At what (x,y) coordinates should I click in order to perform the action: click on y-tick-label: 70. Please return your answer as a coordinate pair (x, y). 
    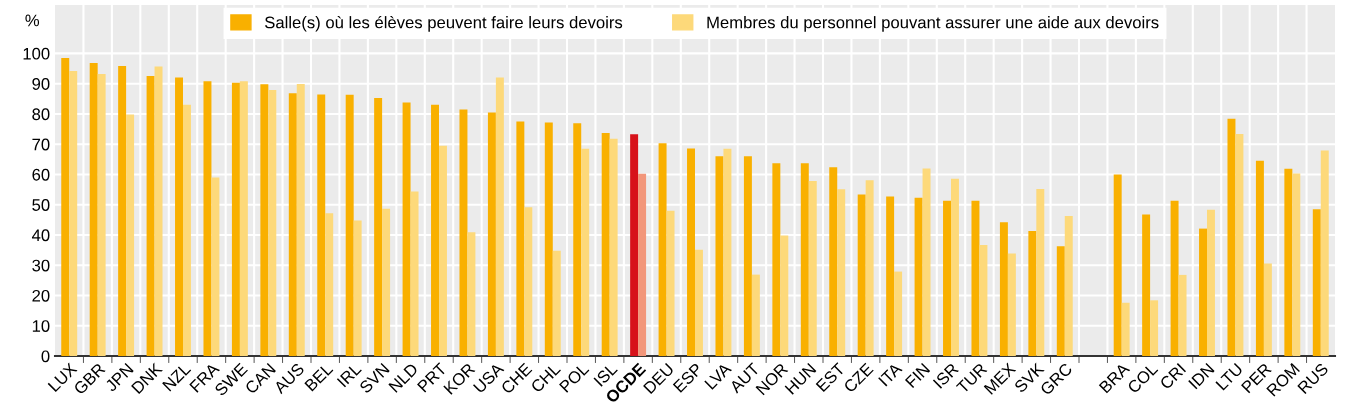
    Looking at the image, I should click on (41, 144).